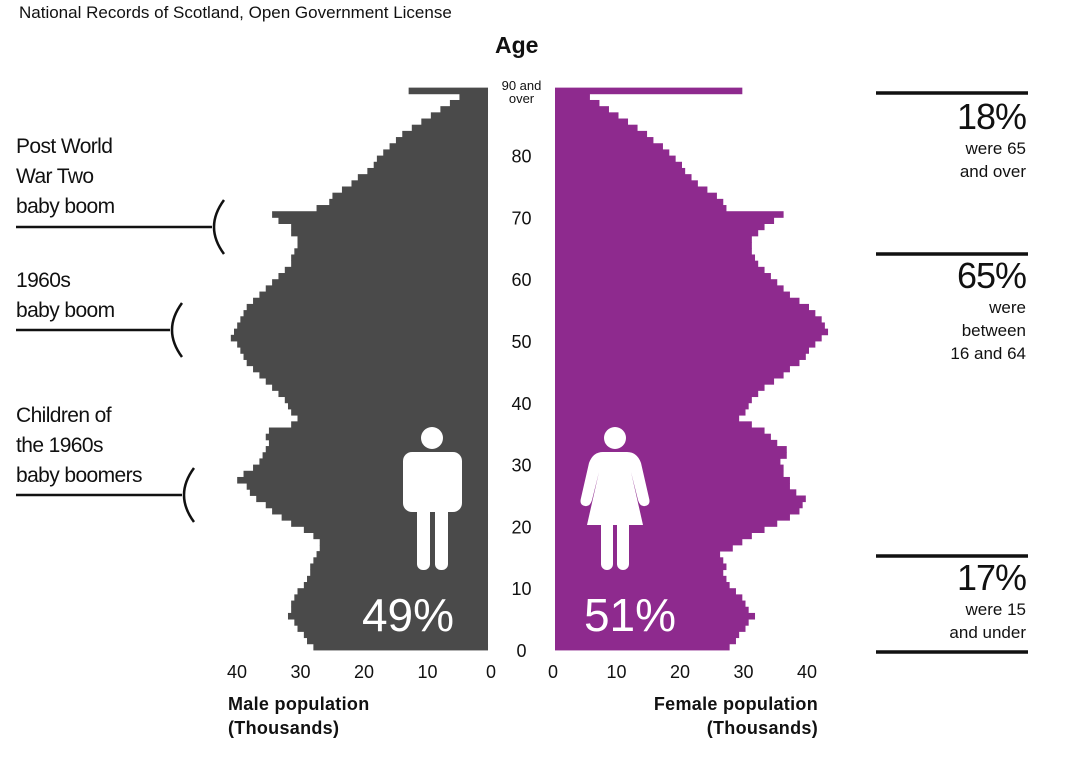 Image resolution: width=1079 pixels, height=773 pixels. What do you see at coordinates (988, 310) in the screenshot?
I see `stat-16-to-64: 65% were between 16 and 64` at bounding box center [988, 310].